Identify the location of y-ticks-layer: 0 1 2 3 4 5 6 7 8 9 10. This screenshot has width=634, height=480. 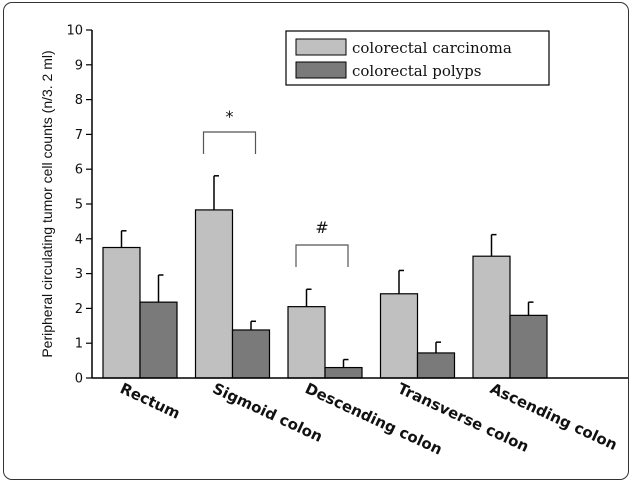
(79, 205).